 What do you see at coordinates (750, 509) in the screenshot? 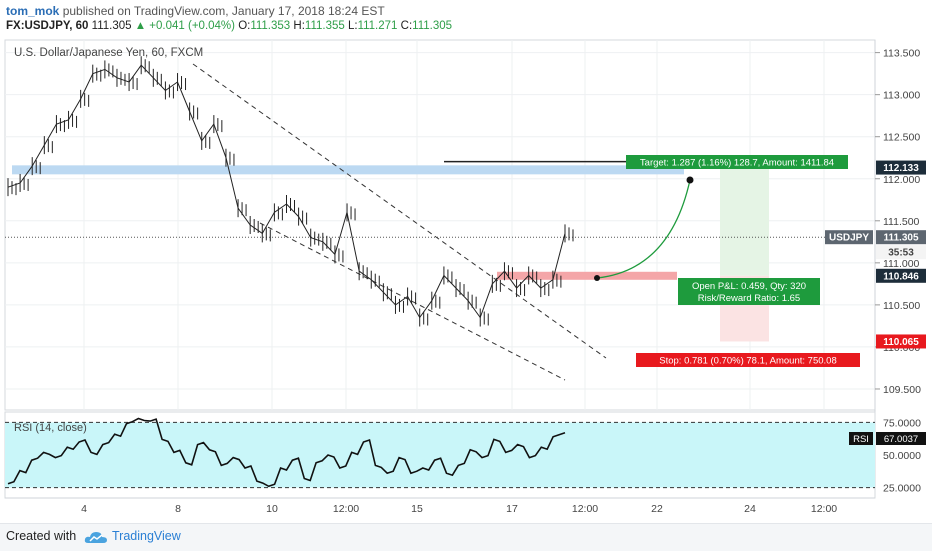
I see `x-tick-label: 24` at bounding box center [750, 509].